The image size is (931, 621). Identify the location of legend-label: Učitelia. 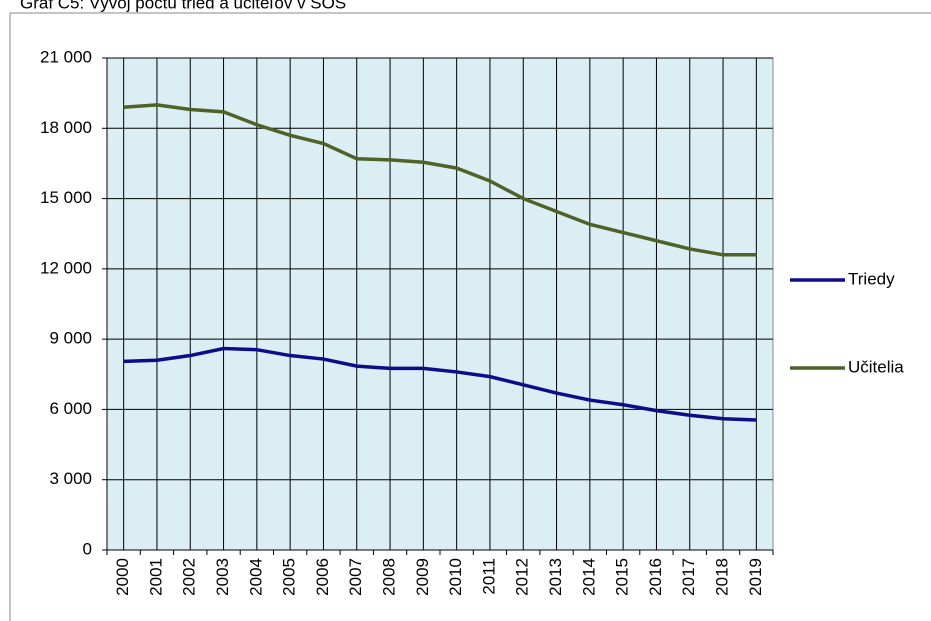
(876, 366).